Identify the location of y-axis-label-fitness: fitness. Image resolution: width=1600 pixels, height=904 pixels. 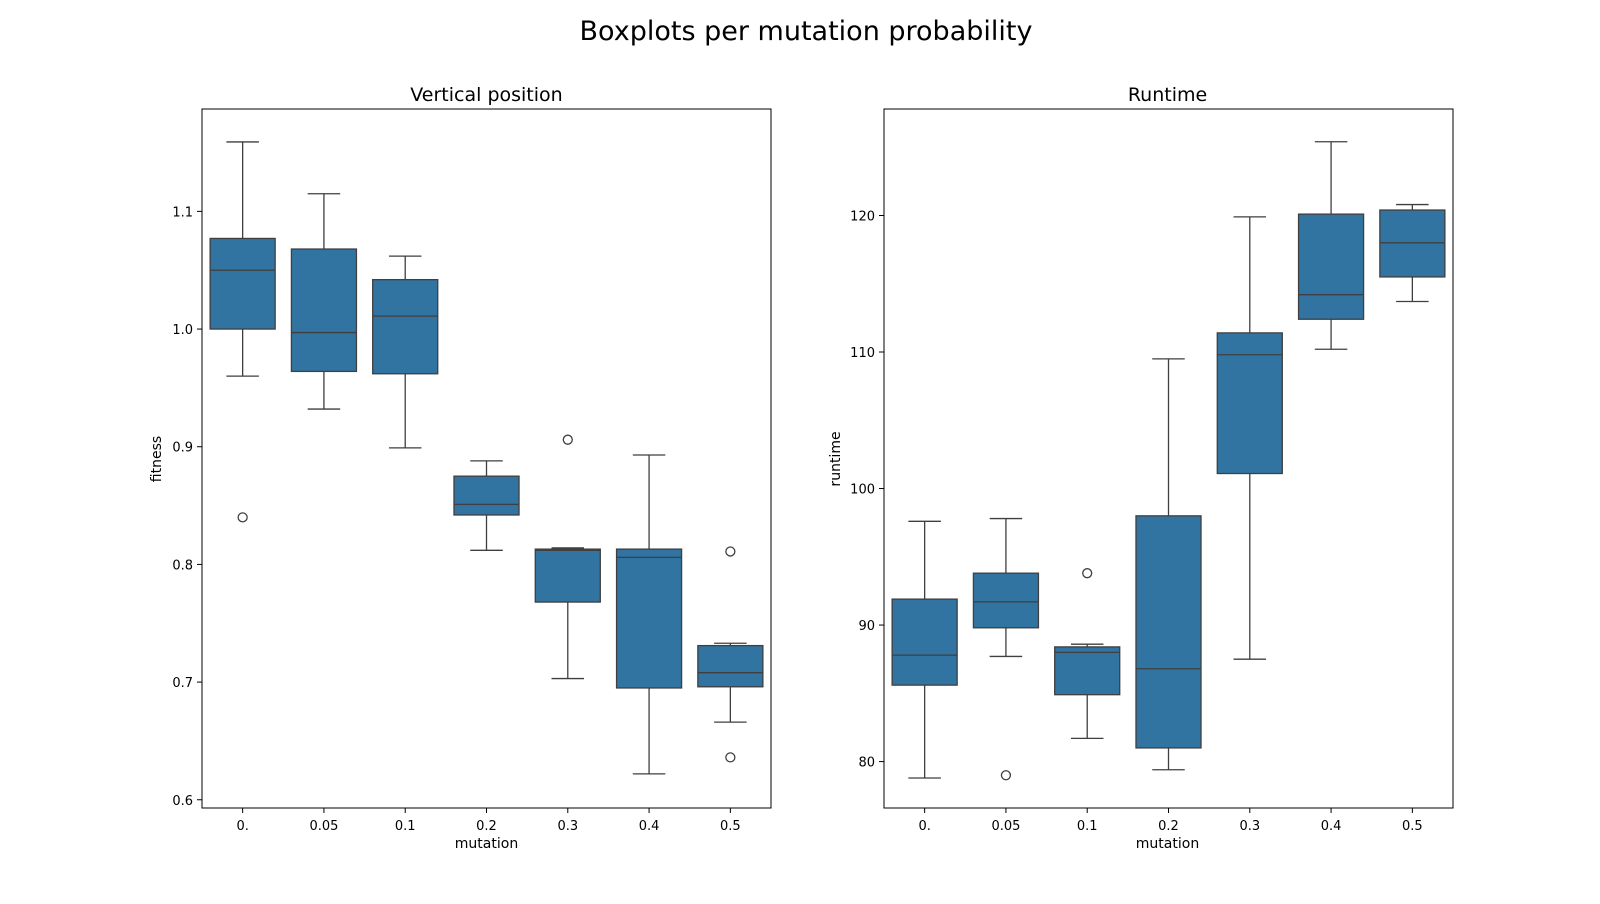
(157, 459).